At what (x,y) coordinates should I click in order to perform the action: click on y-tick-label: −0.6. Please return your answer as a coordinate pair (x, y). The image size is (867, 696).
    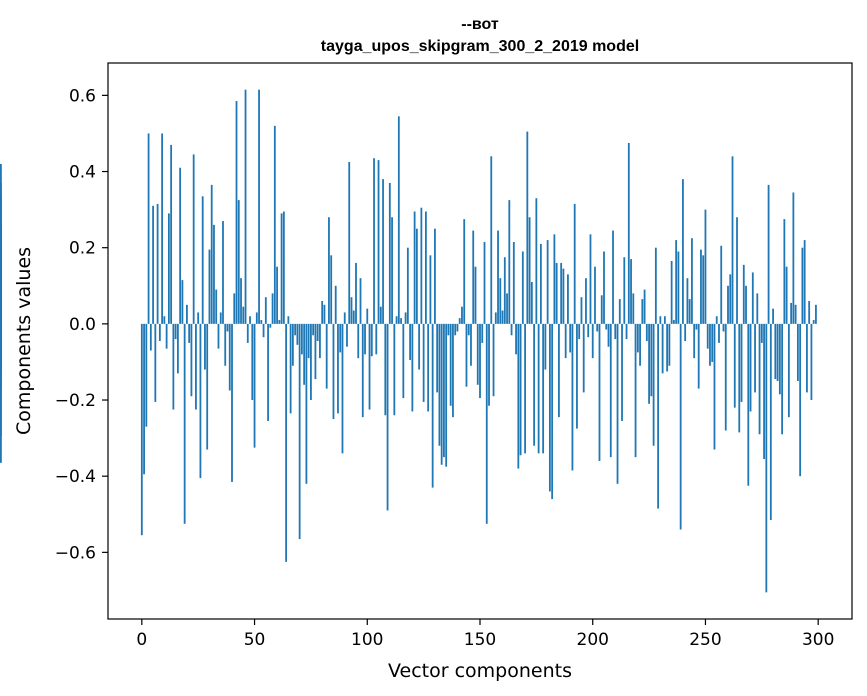
    Looking at the image, I should click on (75, 553).